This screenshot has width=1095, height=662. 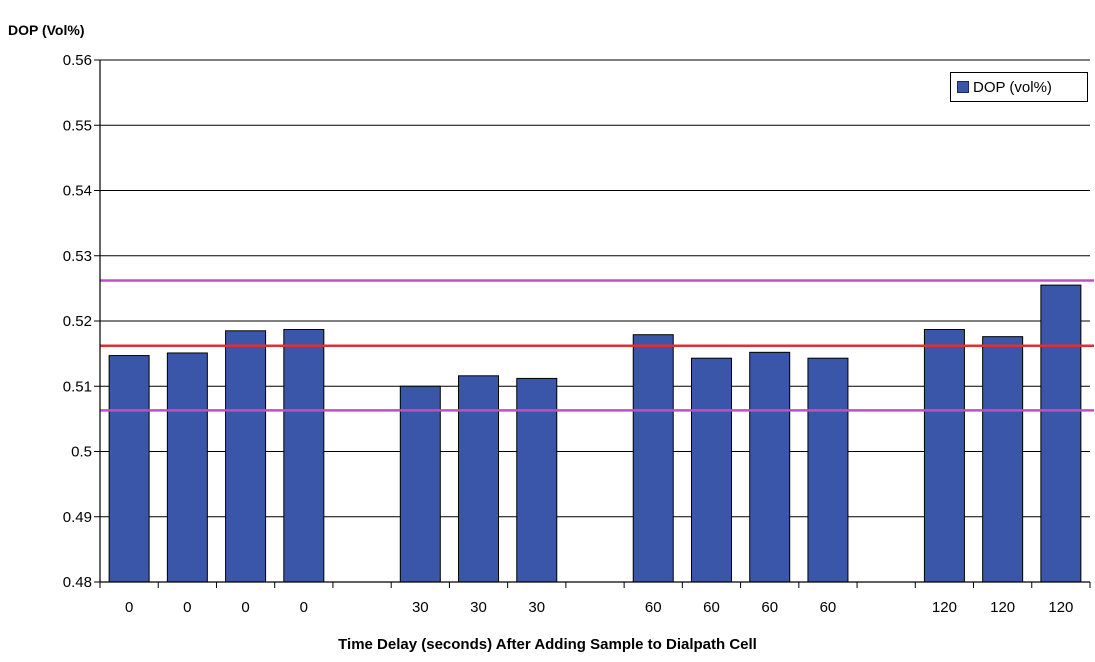 What do you see at coordinates (77, 256) in the screenshot?
I see `y-tick-label: 0.53` at bounding box center [77, 256].